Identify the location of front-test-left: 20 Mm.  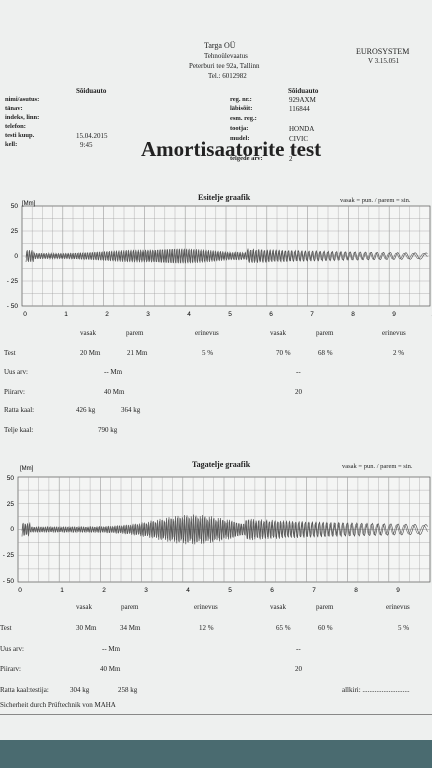
(90, 353).